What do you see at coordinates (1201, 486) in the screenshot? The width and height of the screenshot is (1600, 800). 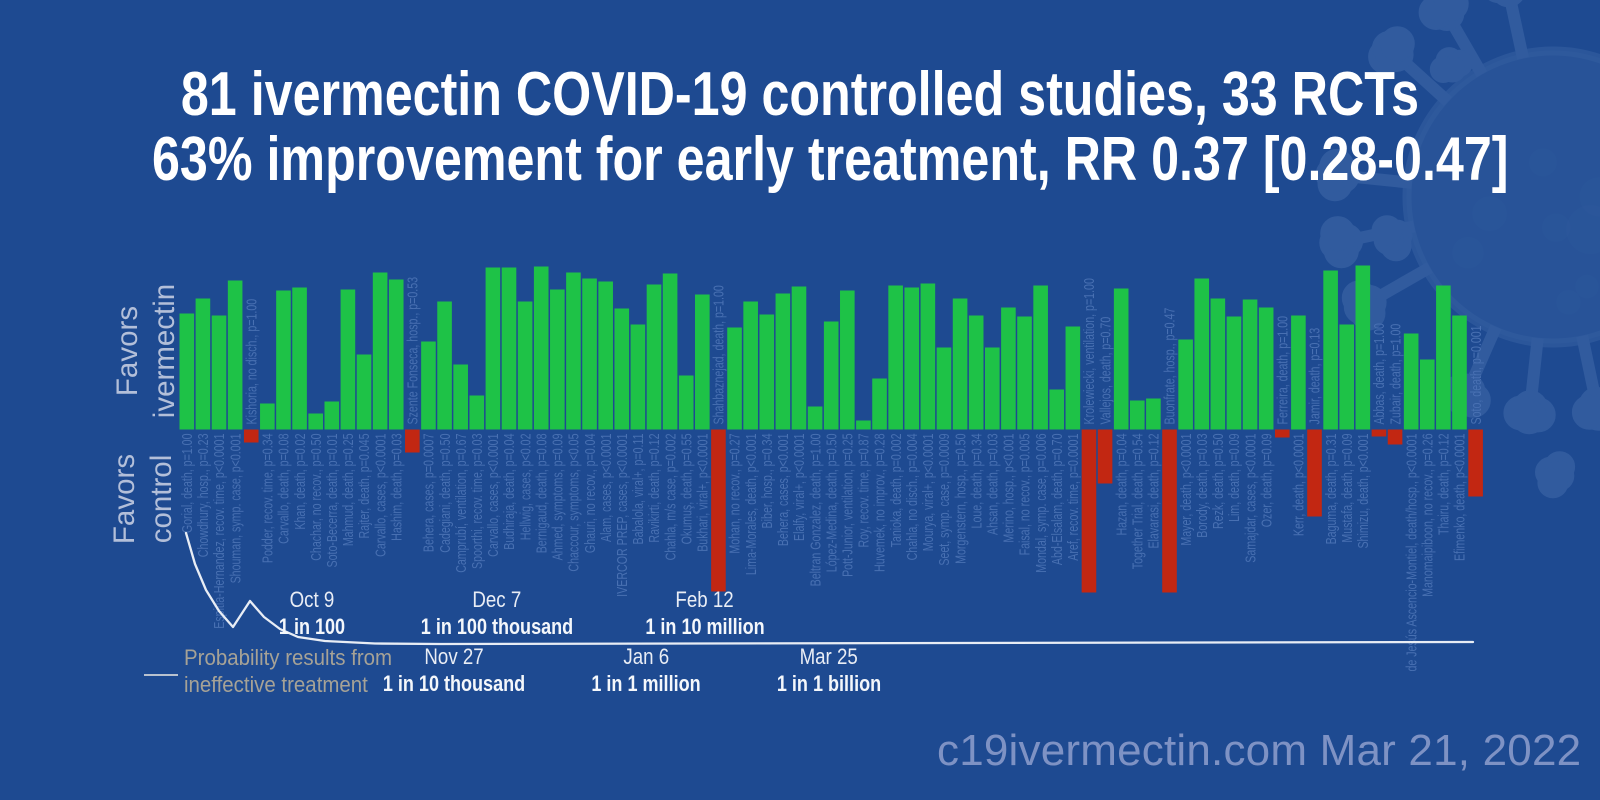 I see `study-bar-label: Borody, death, p=0.03` at bounding box center [1201, 486].